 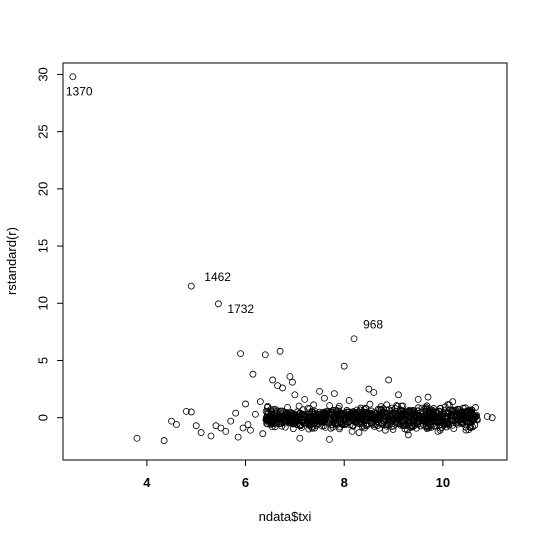 I want to click on y-tick-label: 0, so click(x=43, y=417).